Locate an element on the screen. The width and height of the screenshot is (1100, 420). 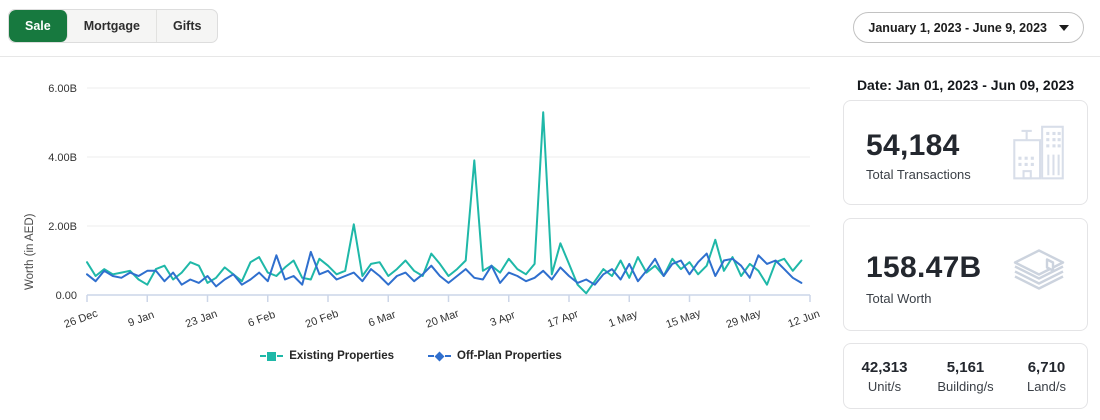
square-marker-icon is located at coordinates (272, 356).